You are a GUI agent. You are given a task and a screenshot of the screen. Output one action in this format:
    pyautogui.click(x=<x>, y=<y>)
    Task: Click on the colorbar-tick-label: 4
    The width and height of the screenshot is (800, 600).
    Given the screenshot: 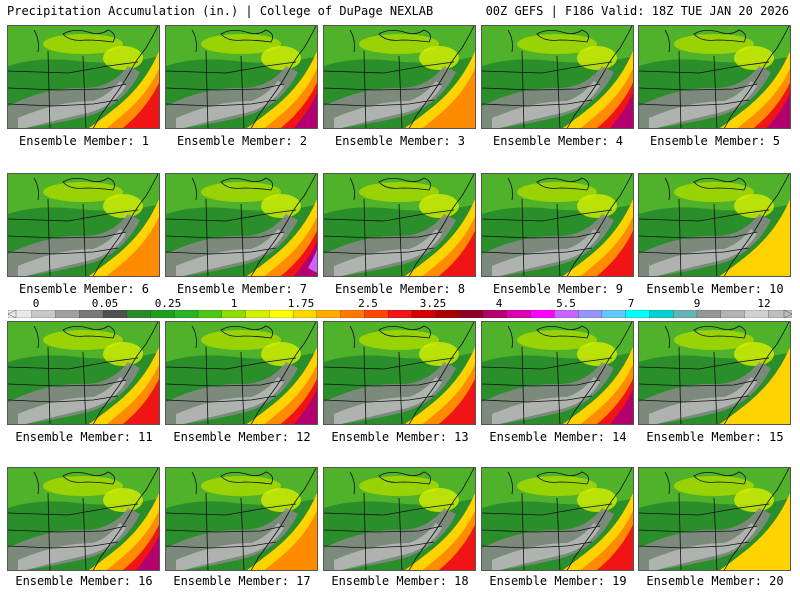 What is the action you would take?
    pyautogui.click(x=499, y=303)
    